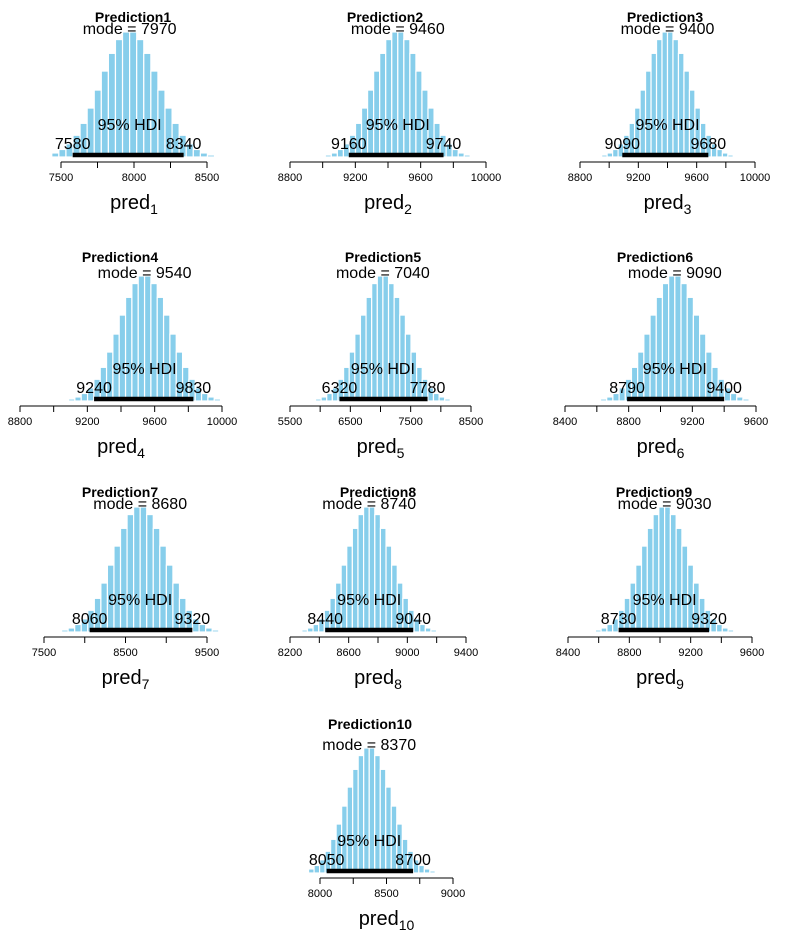 This screenshot has width=791, height=942. I want to click on mode-label: mode = 7970, so click(130, 29).